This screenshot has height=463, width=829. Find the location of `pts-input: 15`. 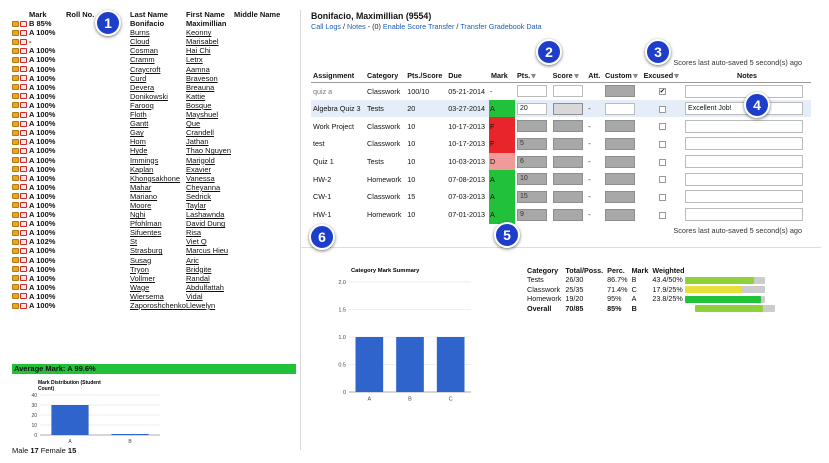

pts-input: 15 is located at coordinates (532, 196).